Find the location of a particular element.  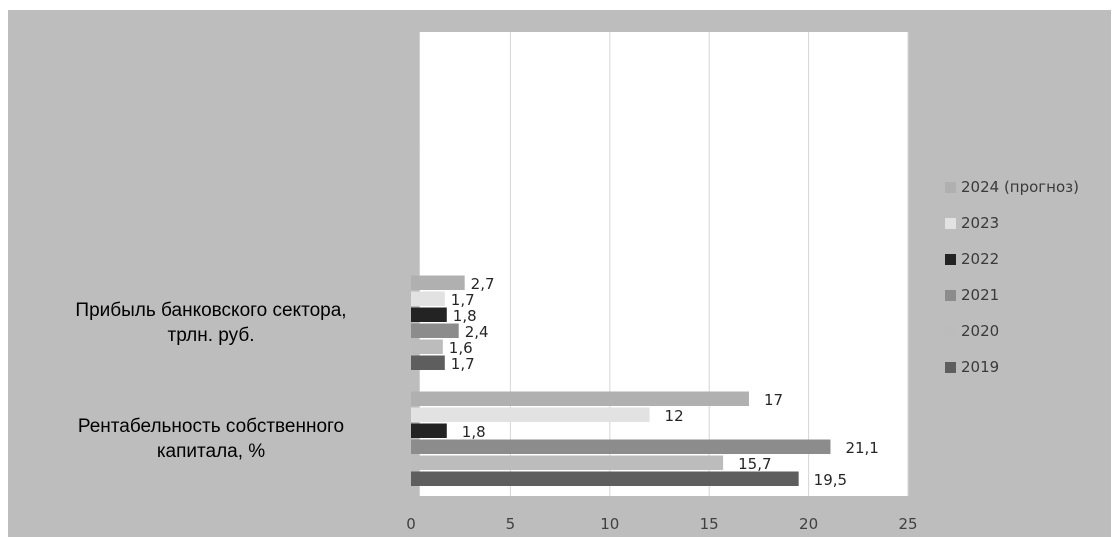

legend-label-0: 2024 (прогноз) is located at coordinates (1020, 187).